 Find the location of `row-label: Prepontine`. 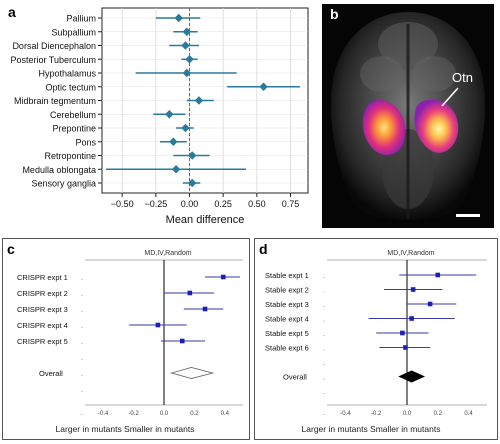

row-label: Prepontine is located at coordinates (74, 129).